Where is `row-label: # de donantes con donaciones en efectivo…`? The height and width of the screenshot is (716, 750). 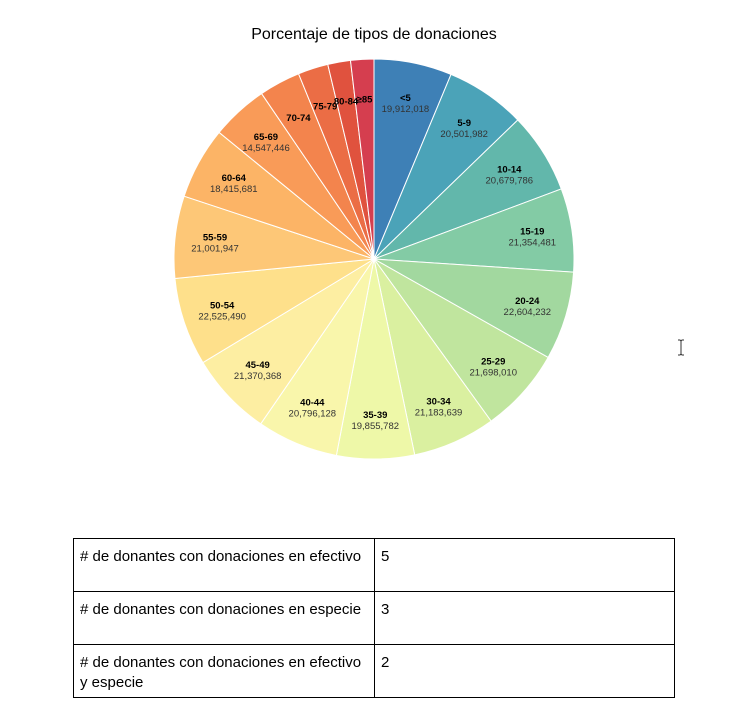
row-label: # de donantes con donaciones en efectivo… is located at coordinates (224, 671).